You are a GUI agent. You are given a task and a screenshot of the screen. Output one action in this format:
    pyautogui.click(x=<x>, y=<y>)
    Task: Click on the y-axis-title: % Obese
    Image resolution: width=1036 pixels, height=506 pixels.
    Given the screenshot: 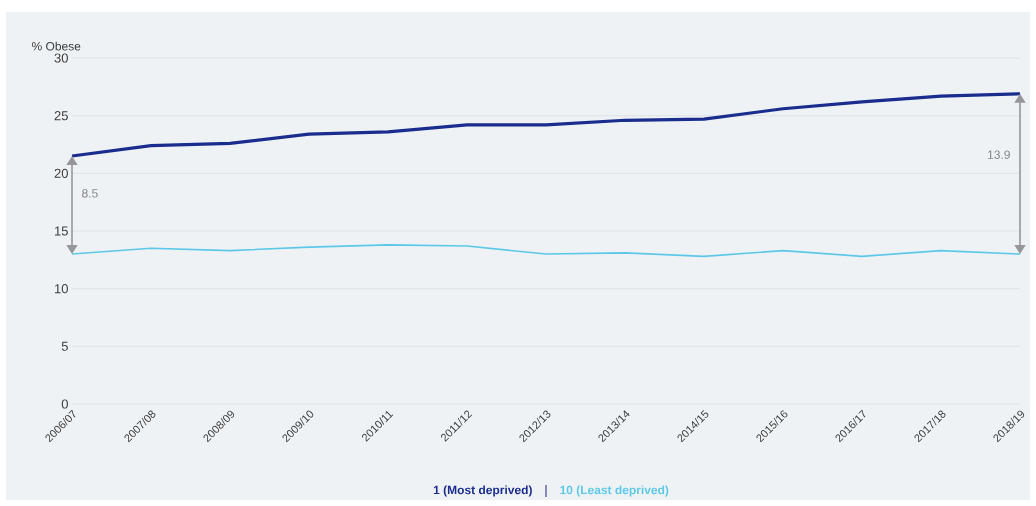 What is the action you would take?
    pyautogui.click(x=56, y=46)
    